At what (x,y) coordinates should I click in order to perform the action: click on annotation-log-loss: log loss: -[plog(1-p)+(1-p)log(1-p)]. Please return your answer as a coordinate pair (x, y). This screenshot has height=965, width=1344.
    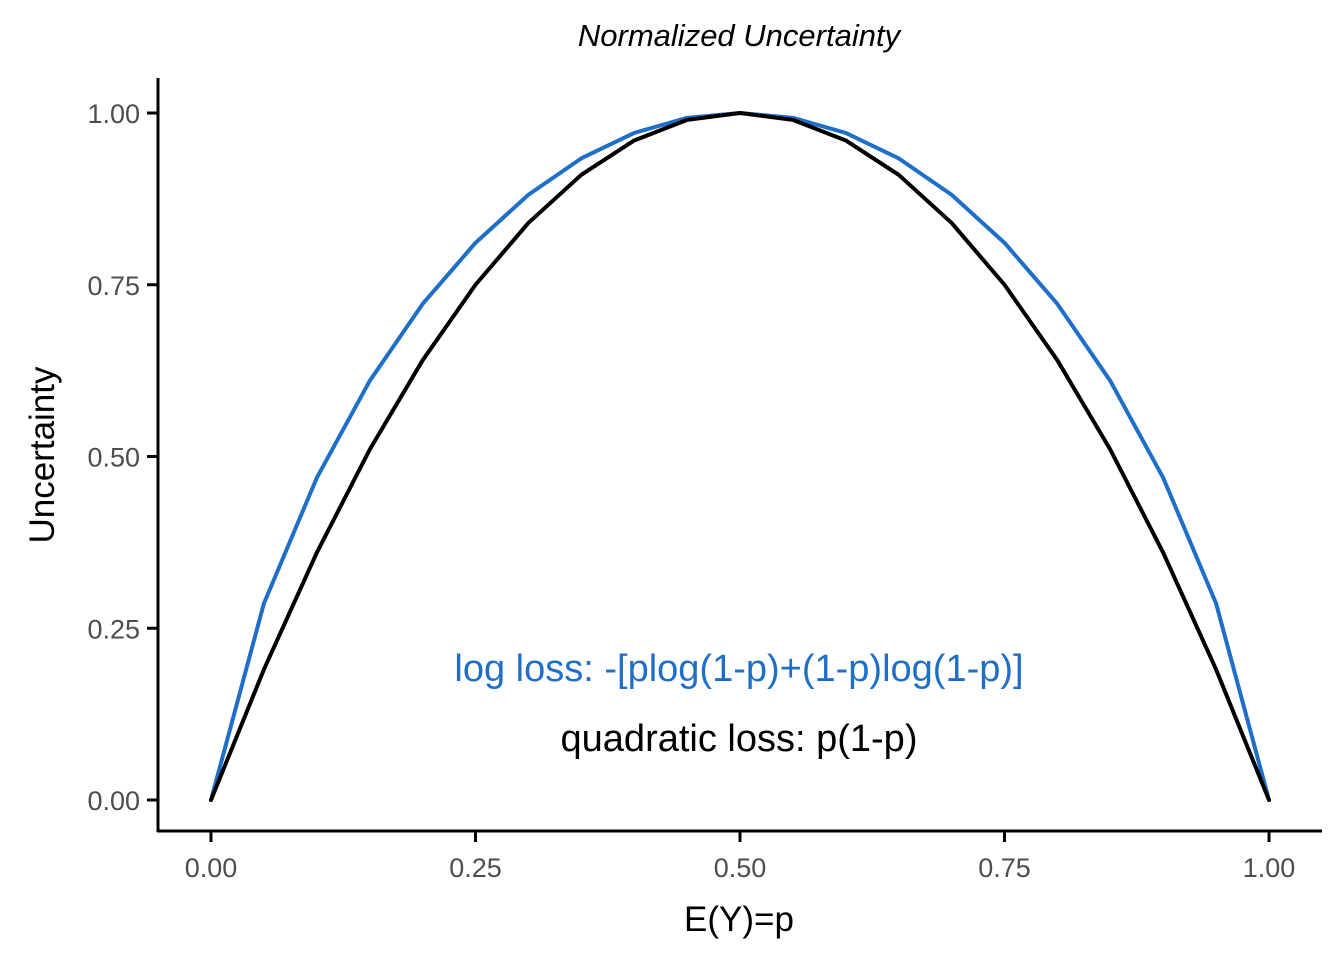
    Looking at the image, I should click on (738, 669).